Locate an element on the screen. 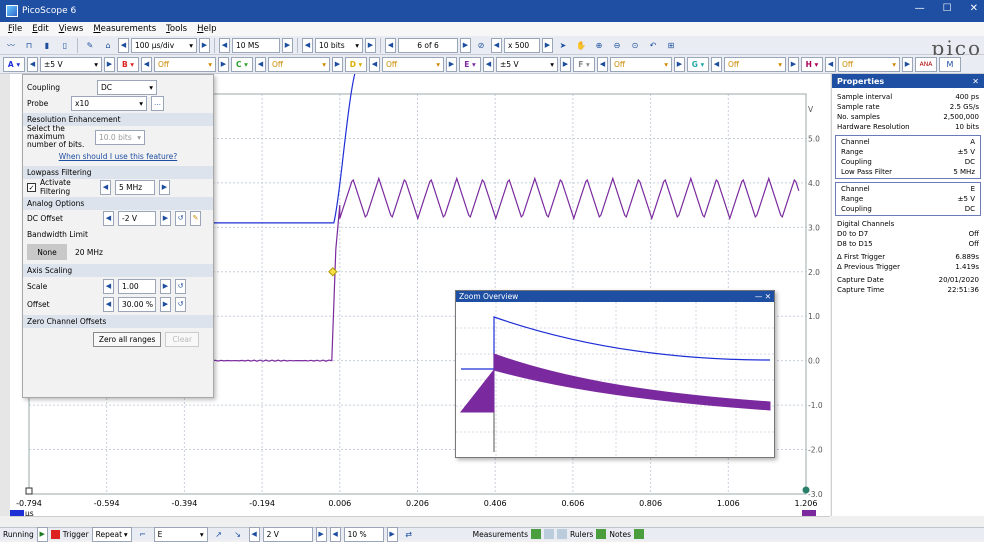 The height and width of the screenshot is (542, 984). probe-select: x10 ▾ is located at coordinates (109, 103).